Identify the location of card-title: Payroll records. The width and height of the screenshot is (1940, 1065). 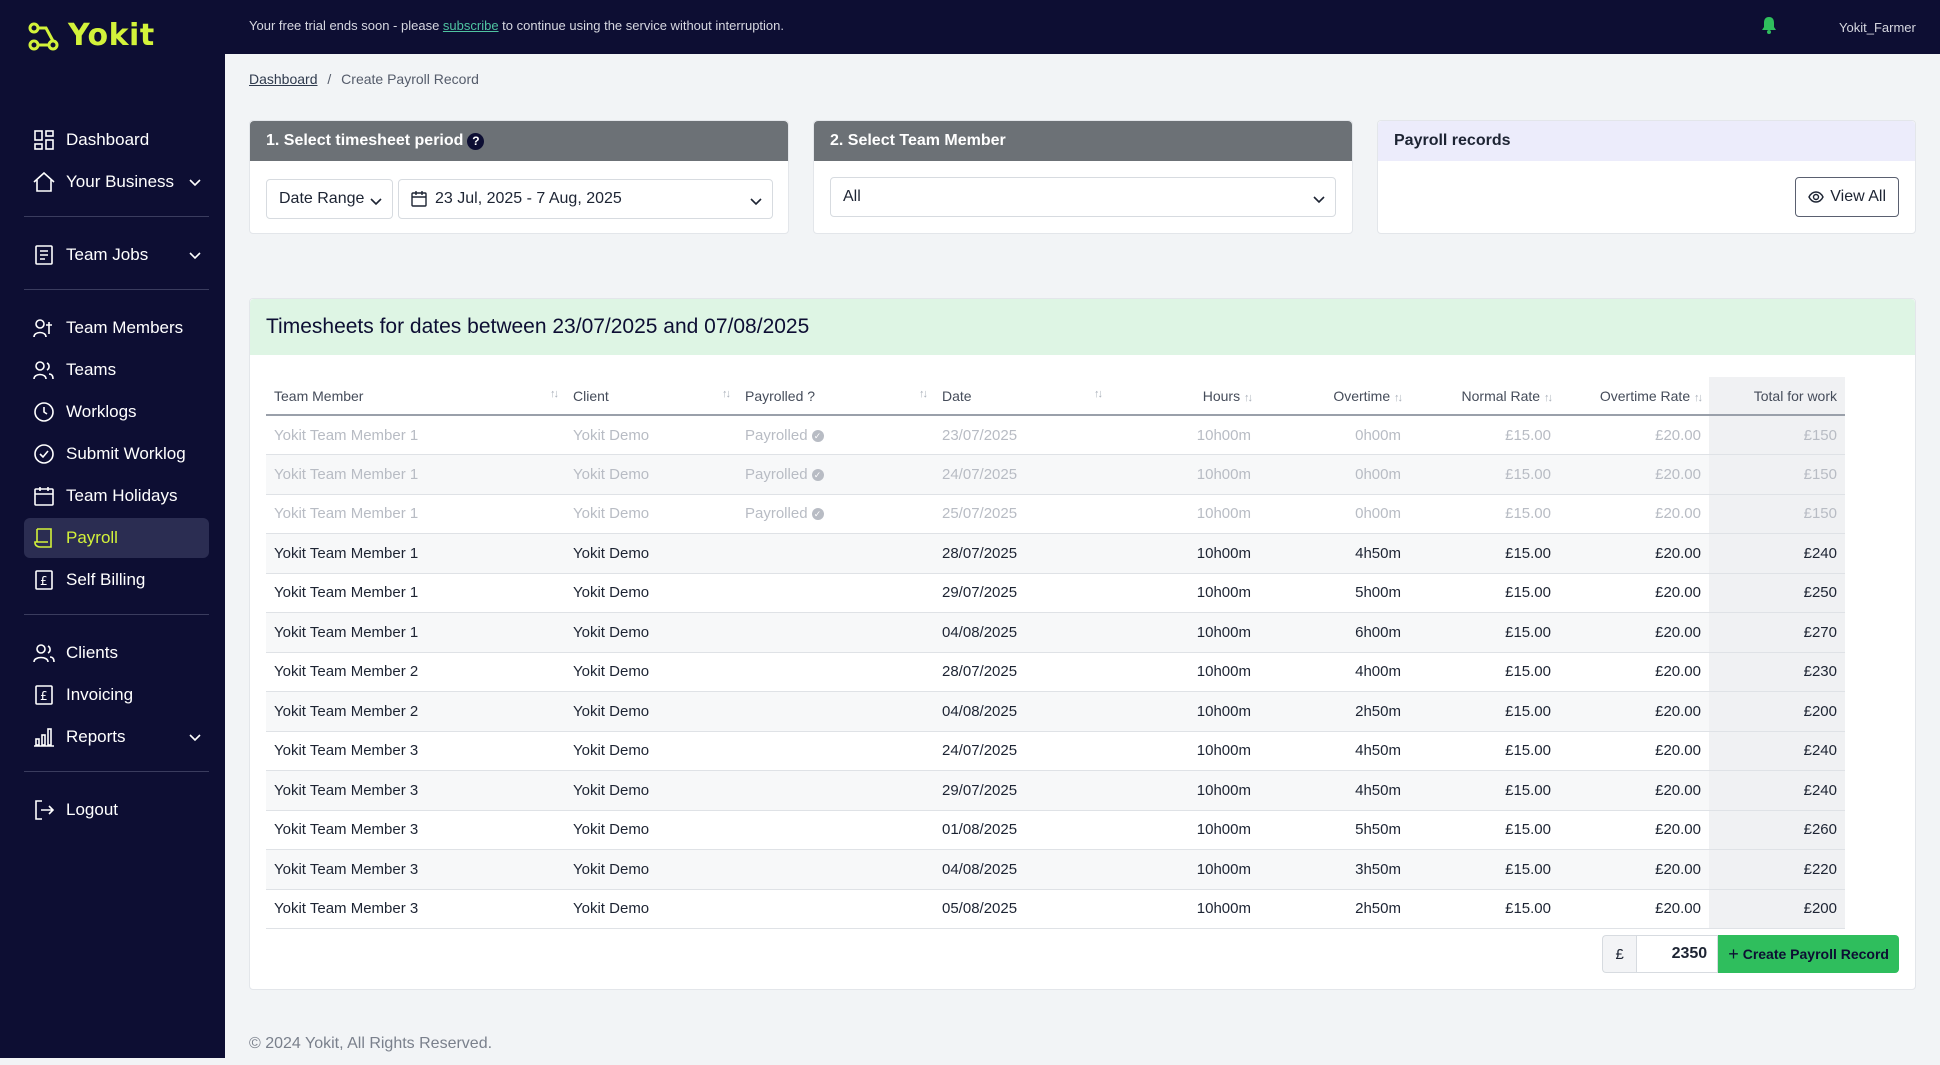
(1452, 140).